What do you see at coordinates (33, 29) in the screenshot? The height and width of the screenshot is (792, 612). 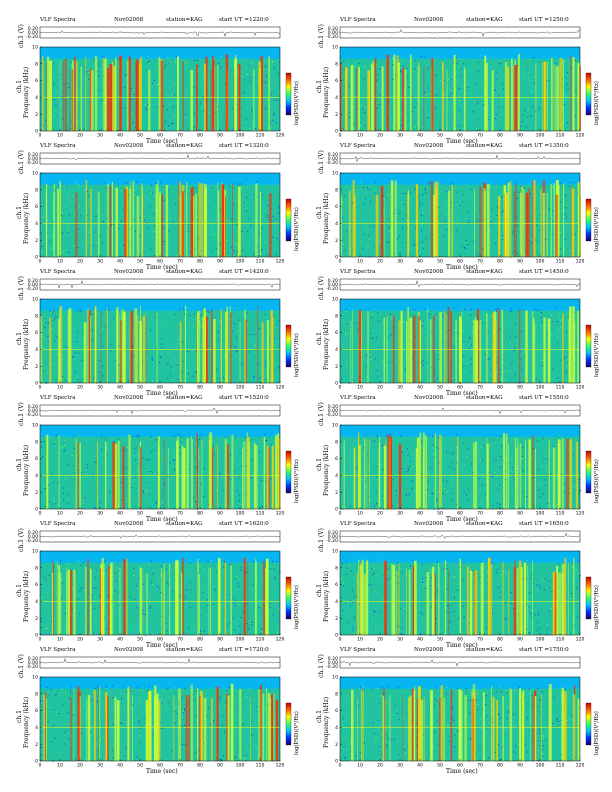 I see `waveform-tick-label: 0.20` at bounding box center [33, 29].